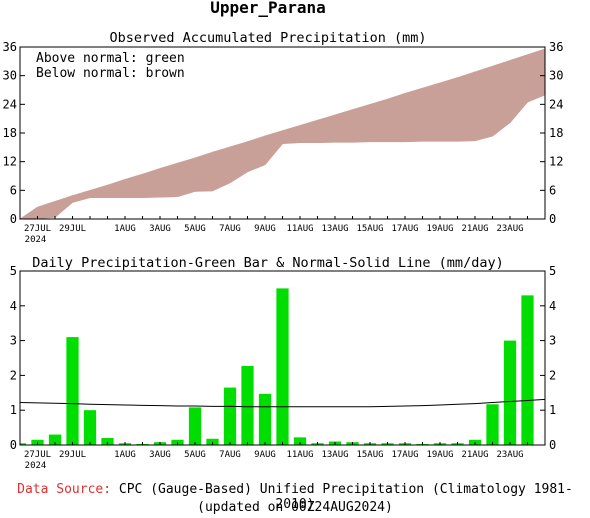  I want to click on panel1-xtick-label: 11AUG, so click(299, 229).